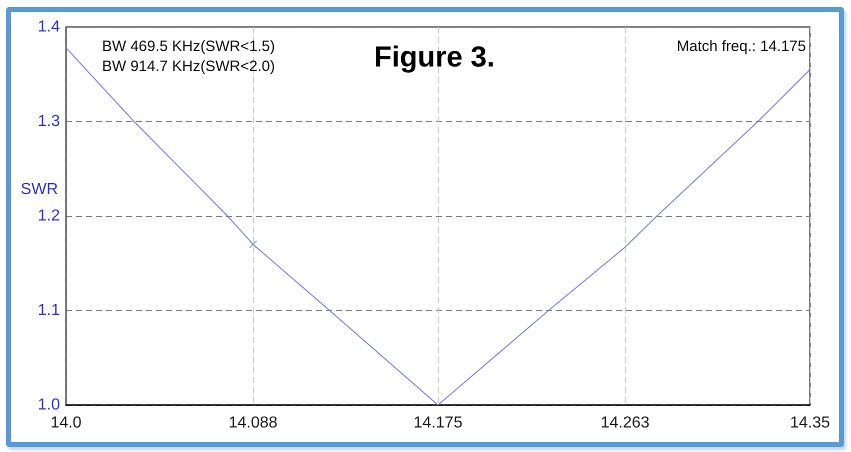 The width and height of the screenshot is (851, 452). Describe the element at coordinates (49, 405) in the screenshot. I see `y-tick-label: 1.0` at that location.